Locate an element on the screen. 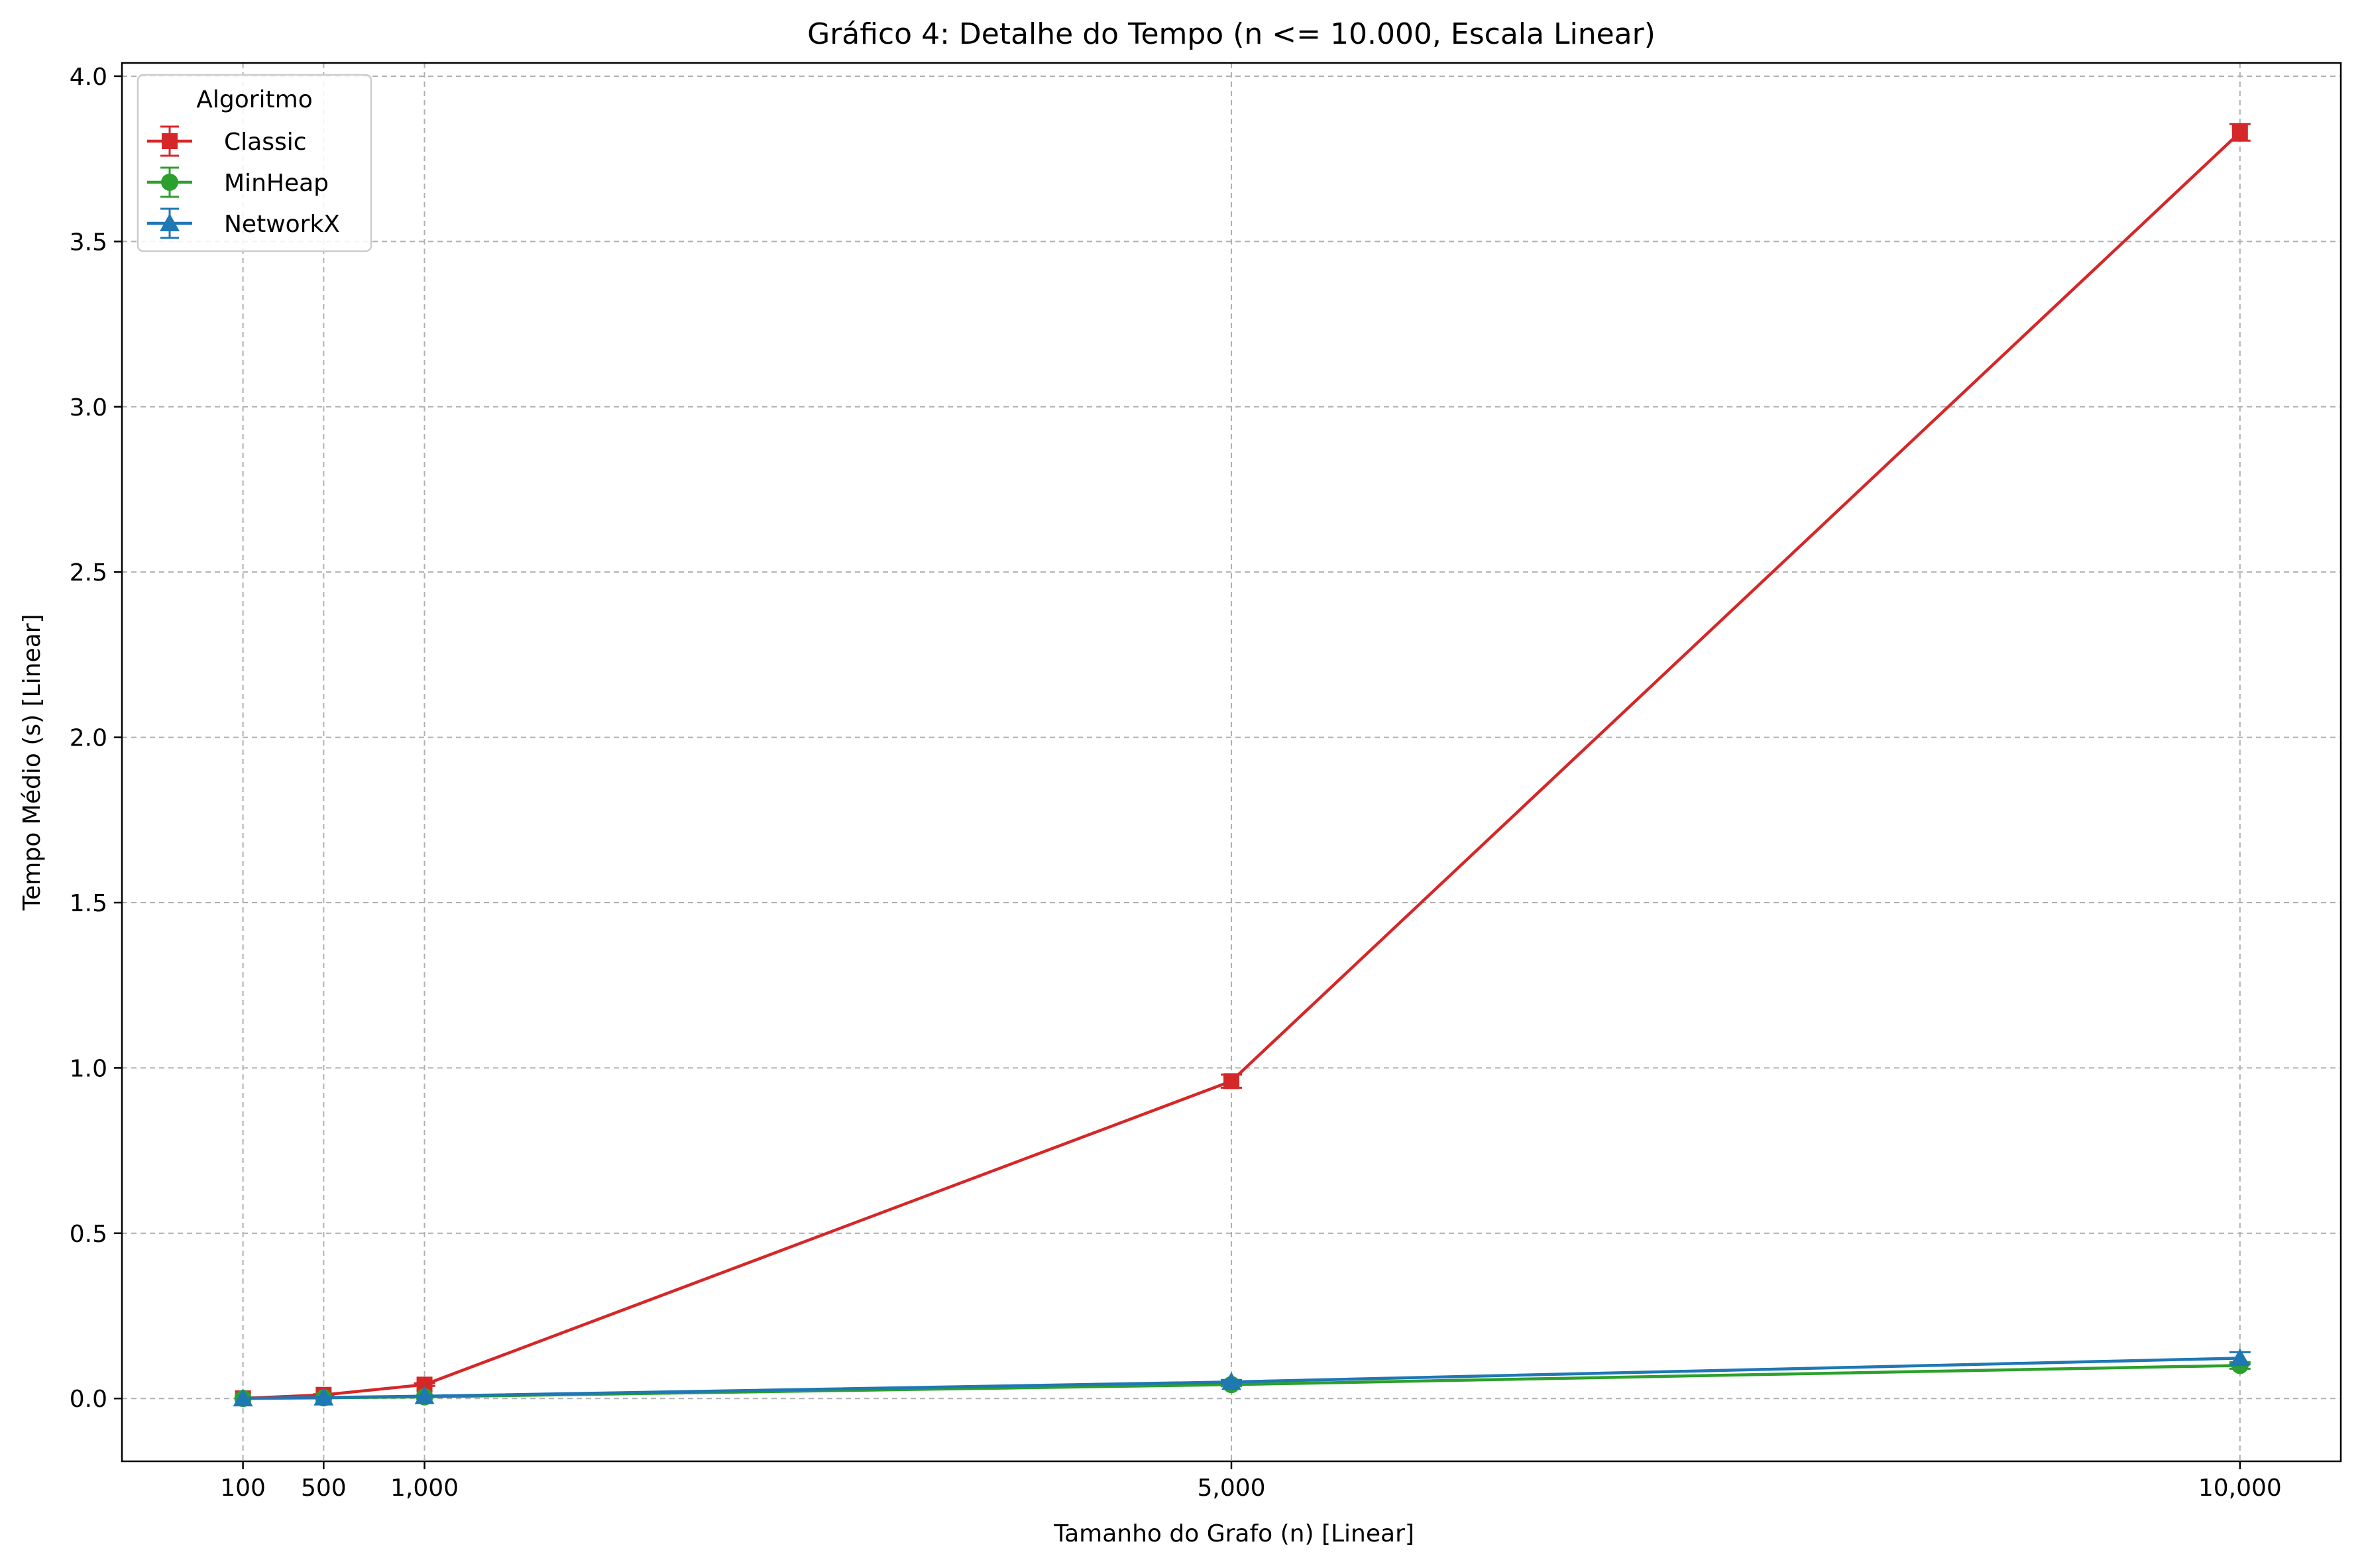 This screenshot has height=1568, width=2366. x-tick-label: 500 is located at coordinates (324, 1488).